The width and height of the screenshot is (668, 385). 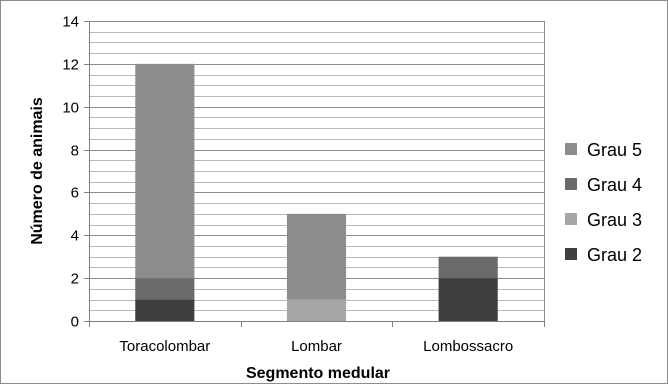 What do you see at coordinates (75, 193) in the screenshot?
I see `y-tick-label: 6` at bounding box center [75, 193].